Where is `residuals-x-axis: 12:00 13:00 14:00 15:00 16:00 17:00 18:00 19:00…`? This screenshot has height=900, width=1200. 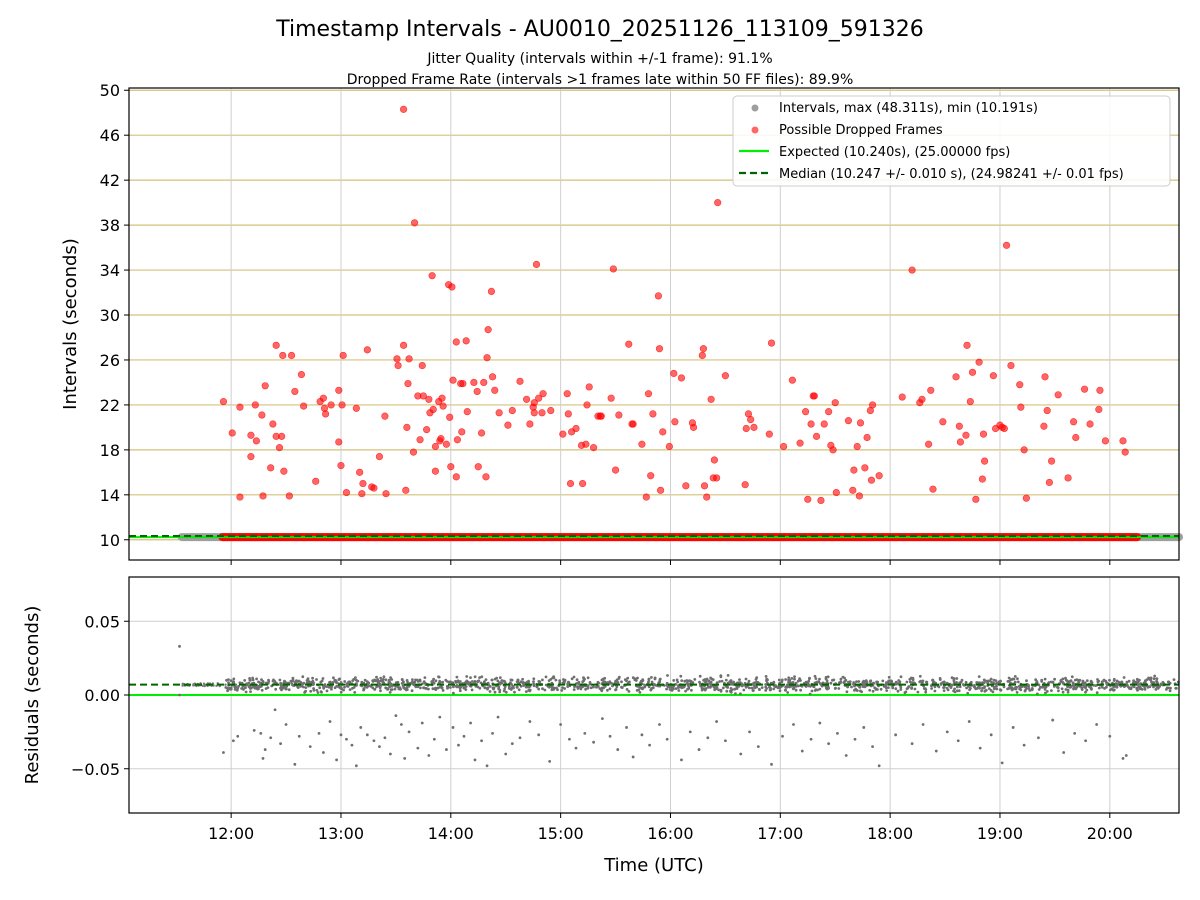 residuals-x-axis: 12:00 13:00 14:00 15:00 16:00 17:00 18:00 19:00… is located at coordinates (670, 828).